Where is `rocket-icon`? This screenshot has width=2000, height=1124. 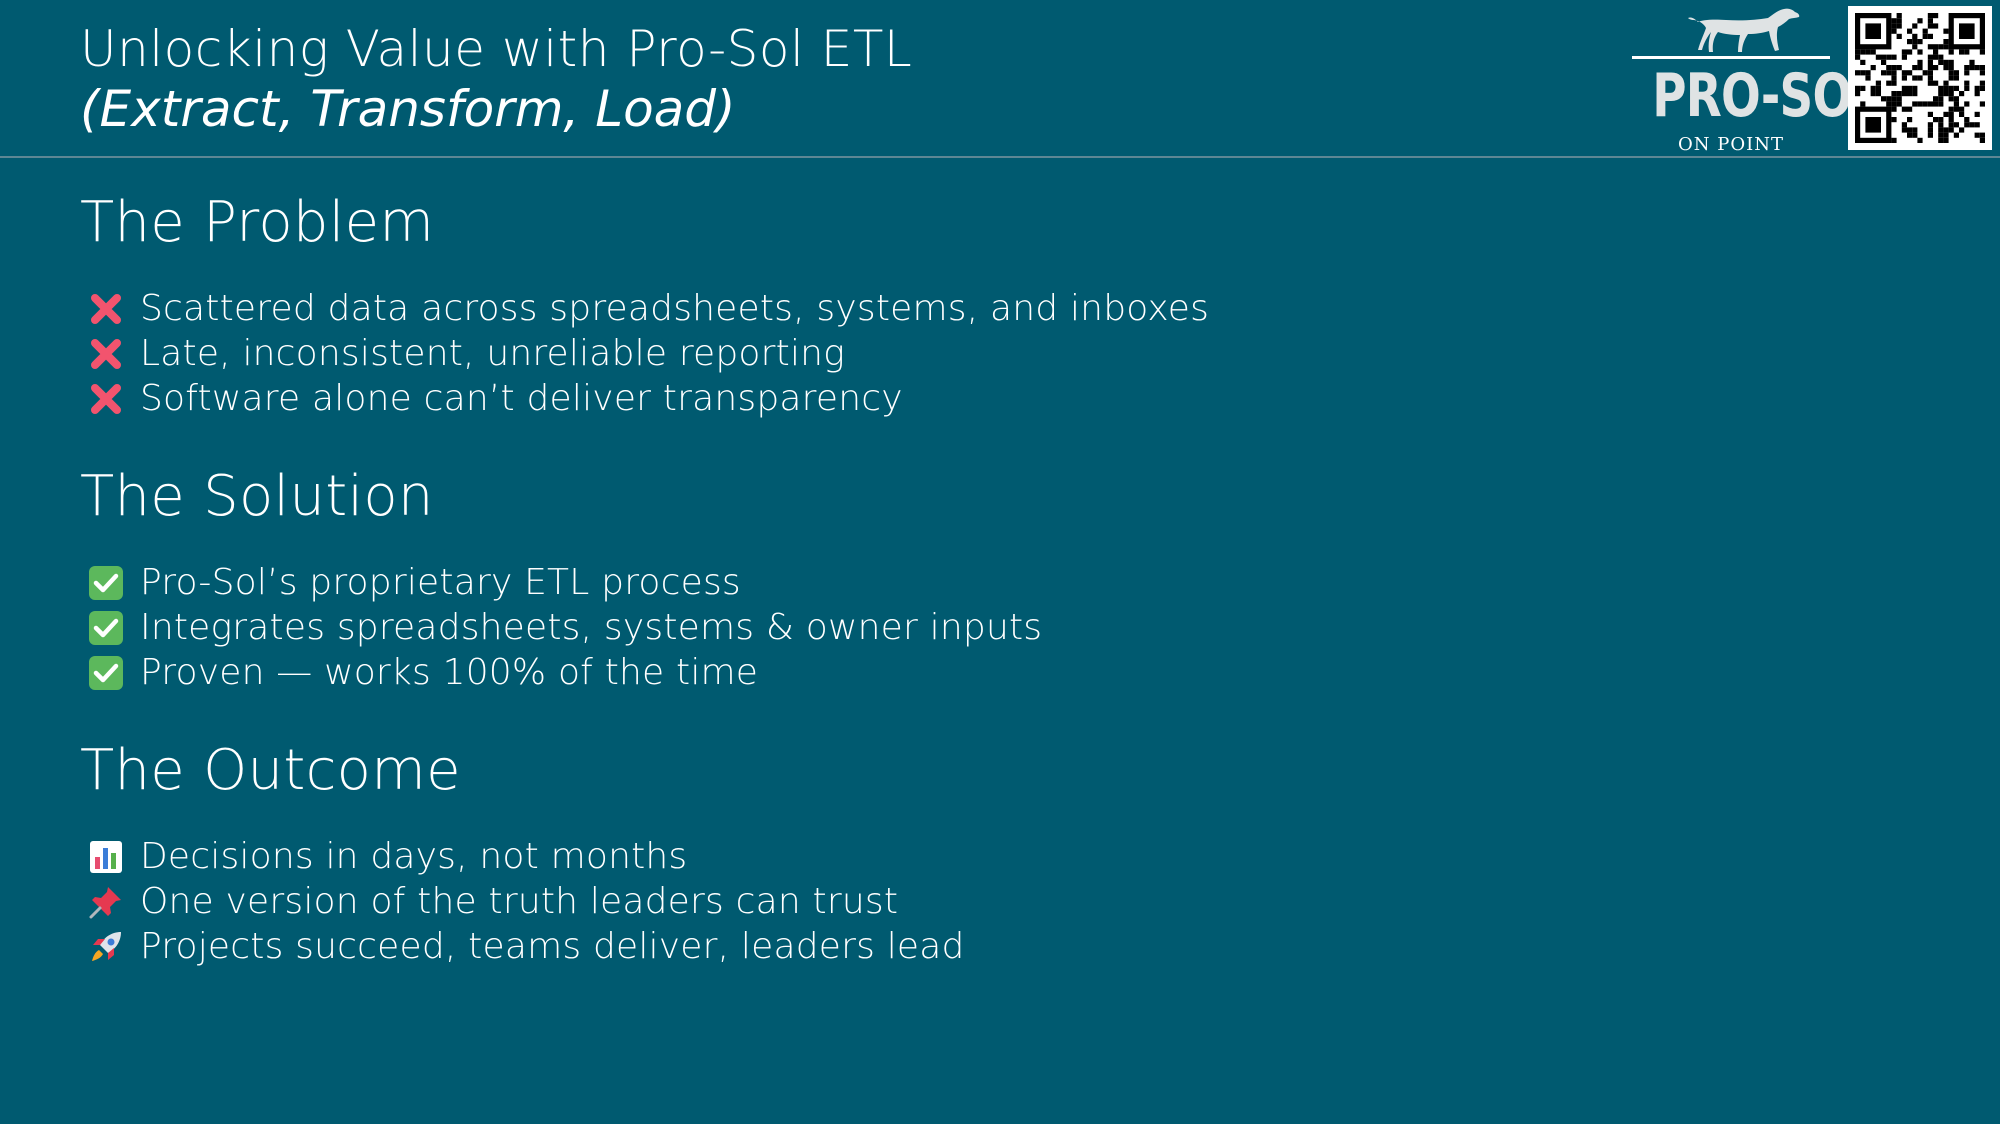 rocket-icon is located at coordinates (106, 947).